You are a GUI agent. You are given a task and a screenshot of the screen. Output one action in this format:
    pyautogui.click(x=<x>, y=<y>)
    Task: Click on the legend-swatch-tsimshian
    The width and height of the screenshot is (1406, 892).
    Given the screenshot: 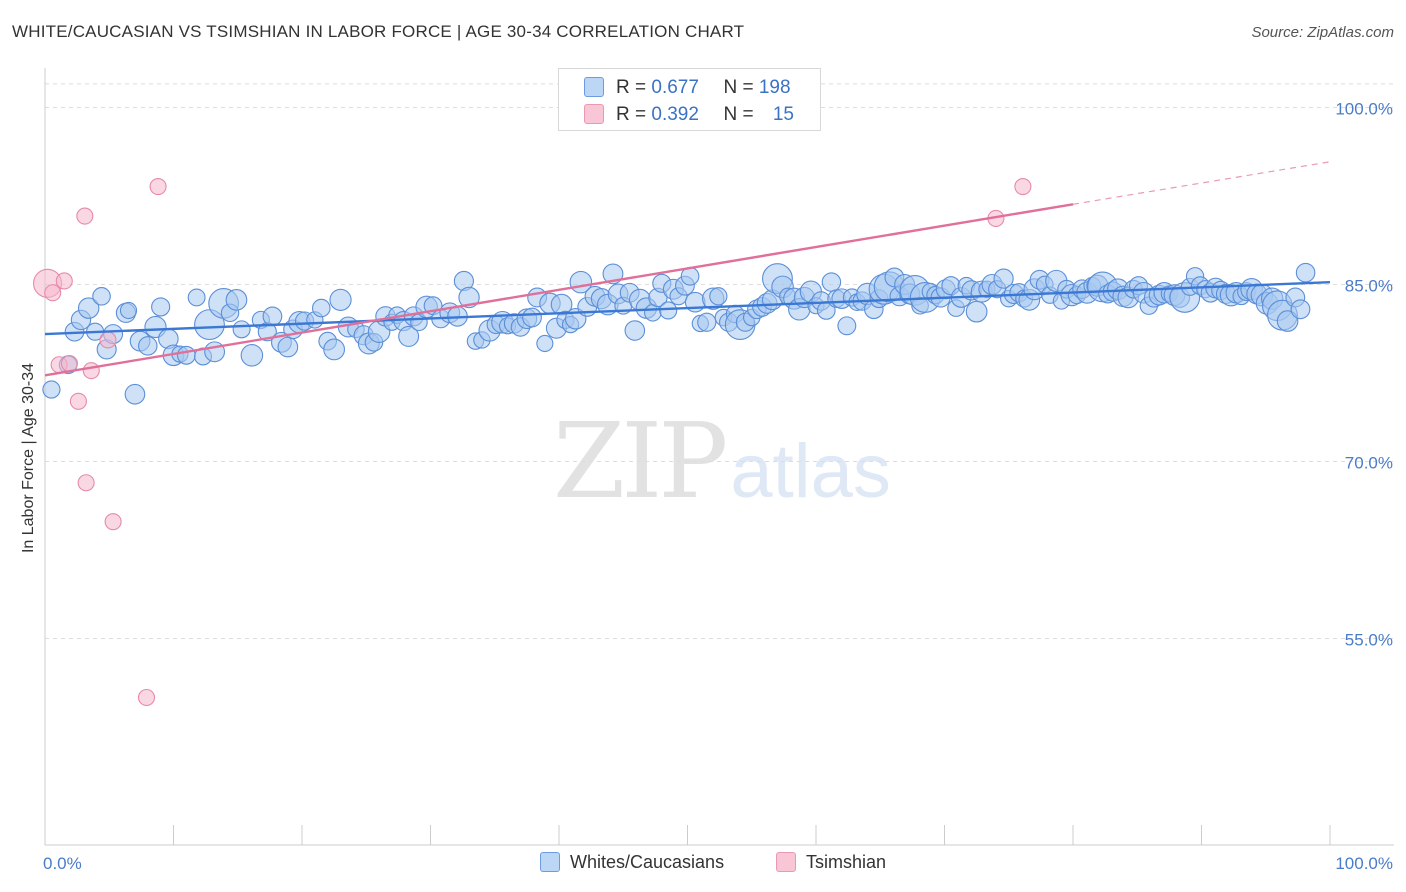 What is the action you would take?
    pyautogui.click(x=594, y=114)
    